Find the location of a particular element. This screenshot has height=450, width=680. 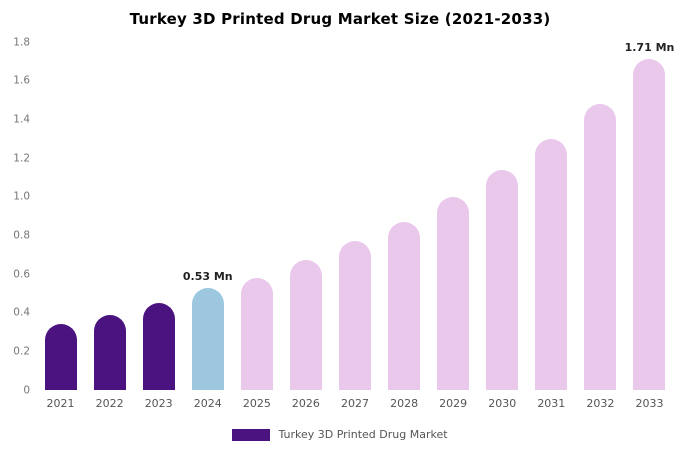

bar-slot-2033: 1.71 Mn is located at coordinates (649, 215).